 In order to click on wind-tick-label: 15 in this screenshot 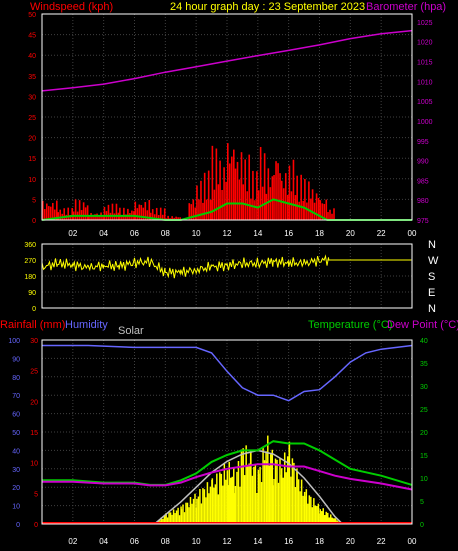, I will do `click(32, 159)`.